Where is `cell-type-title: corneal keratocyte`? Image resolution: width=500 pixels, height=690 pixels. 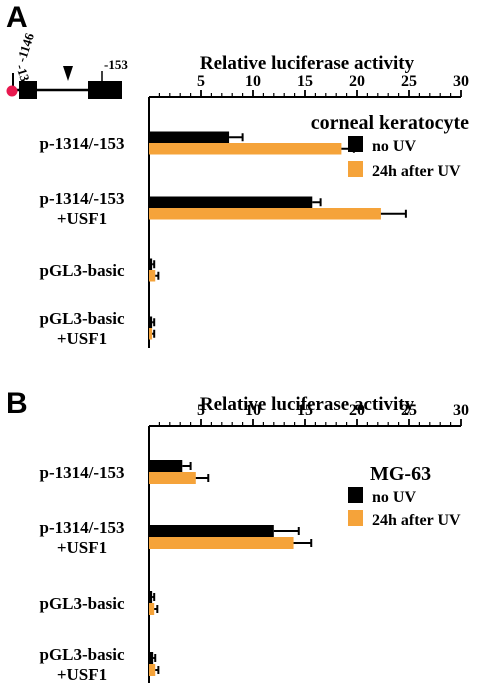
cell-type-title: corneal keratocyte is located at coordinates (390, 123).